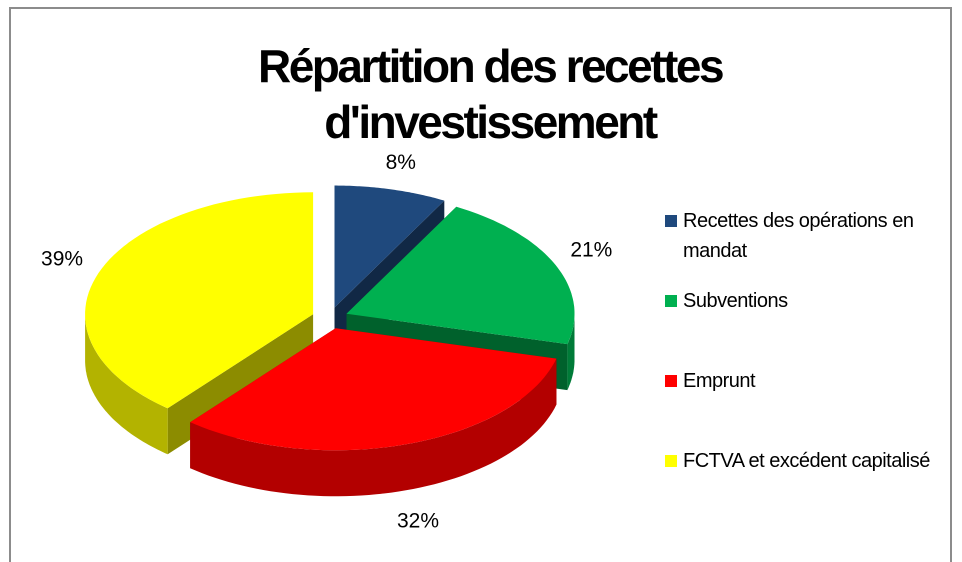  Describe the element at coordinates (803, 406) in the screenshot. I see `legend-item: Emprunt` at that location.